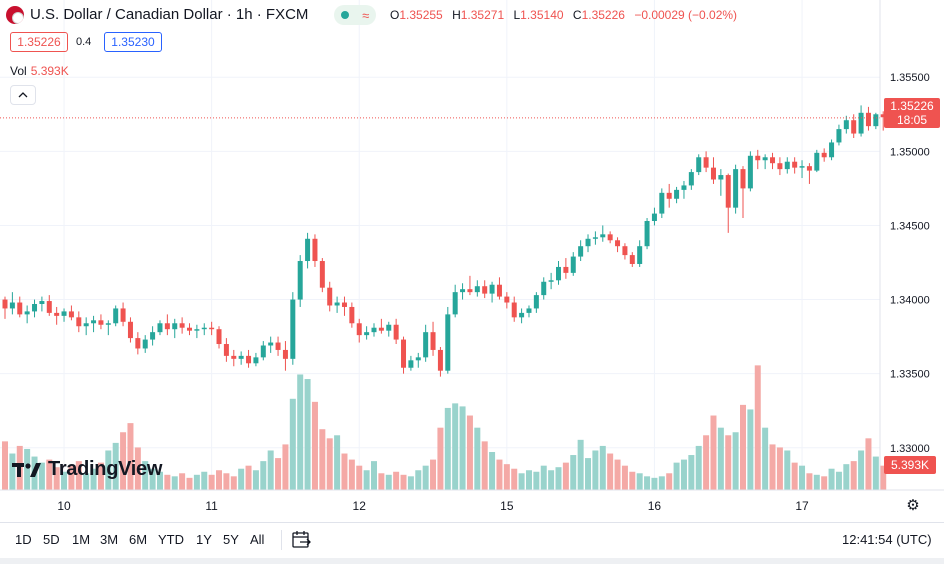  I want to click on chart-settings-gear-icon: ⚙, so click(913, 505).